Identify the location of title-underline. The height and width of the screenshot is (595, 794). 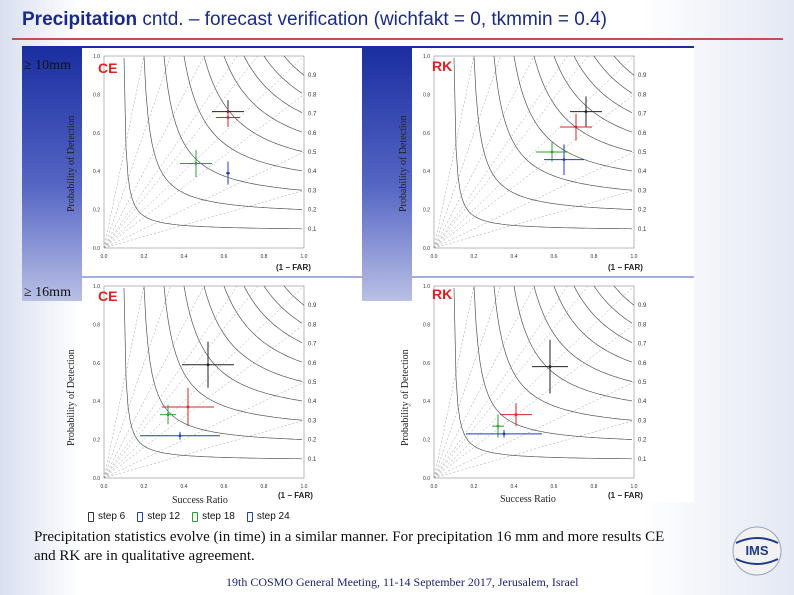
(397, 39).